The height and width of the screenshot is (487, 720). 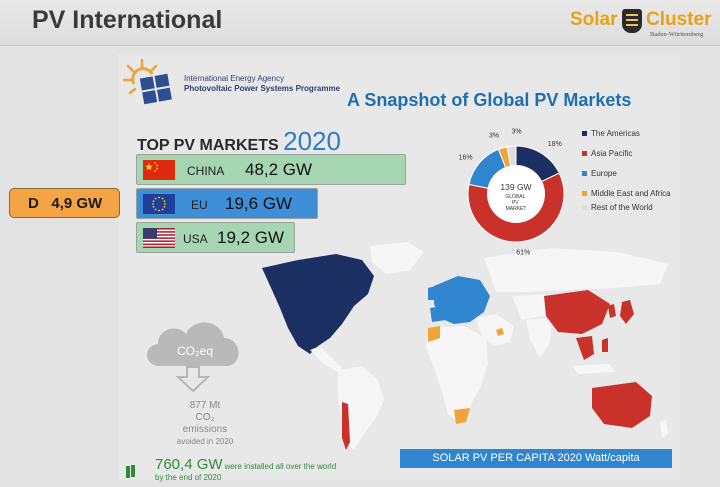 What do you see at coordinates (466, 158) in the screenshot?
I see `donut-slice-label: 16%` at bounding box center [466, 158].